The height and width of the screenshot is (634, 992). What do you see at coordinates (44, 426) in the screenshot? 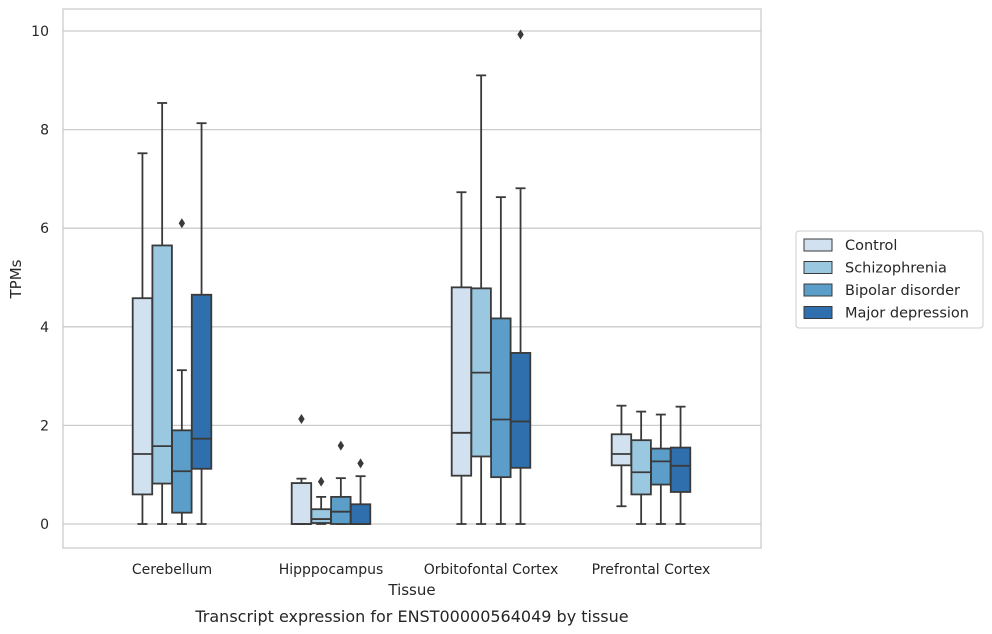
I see `y-tick-label: 2` at bounding box center [44, 426].